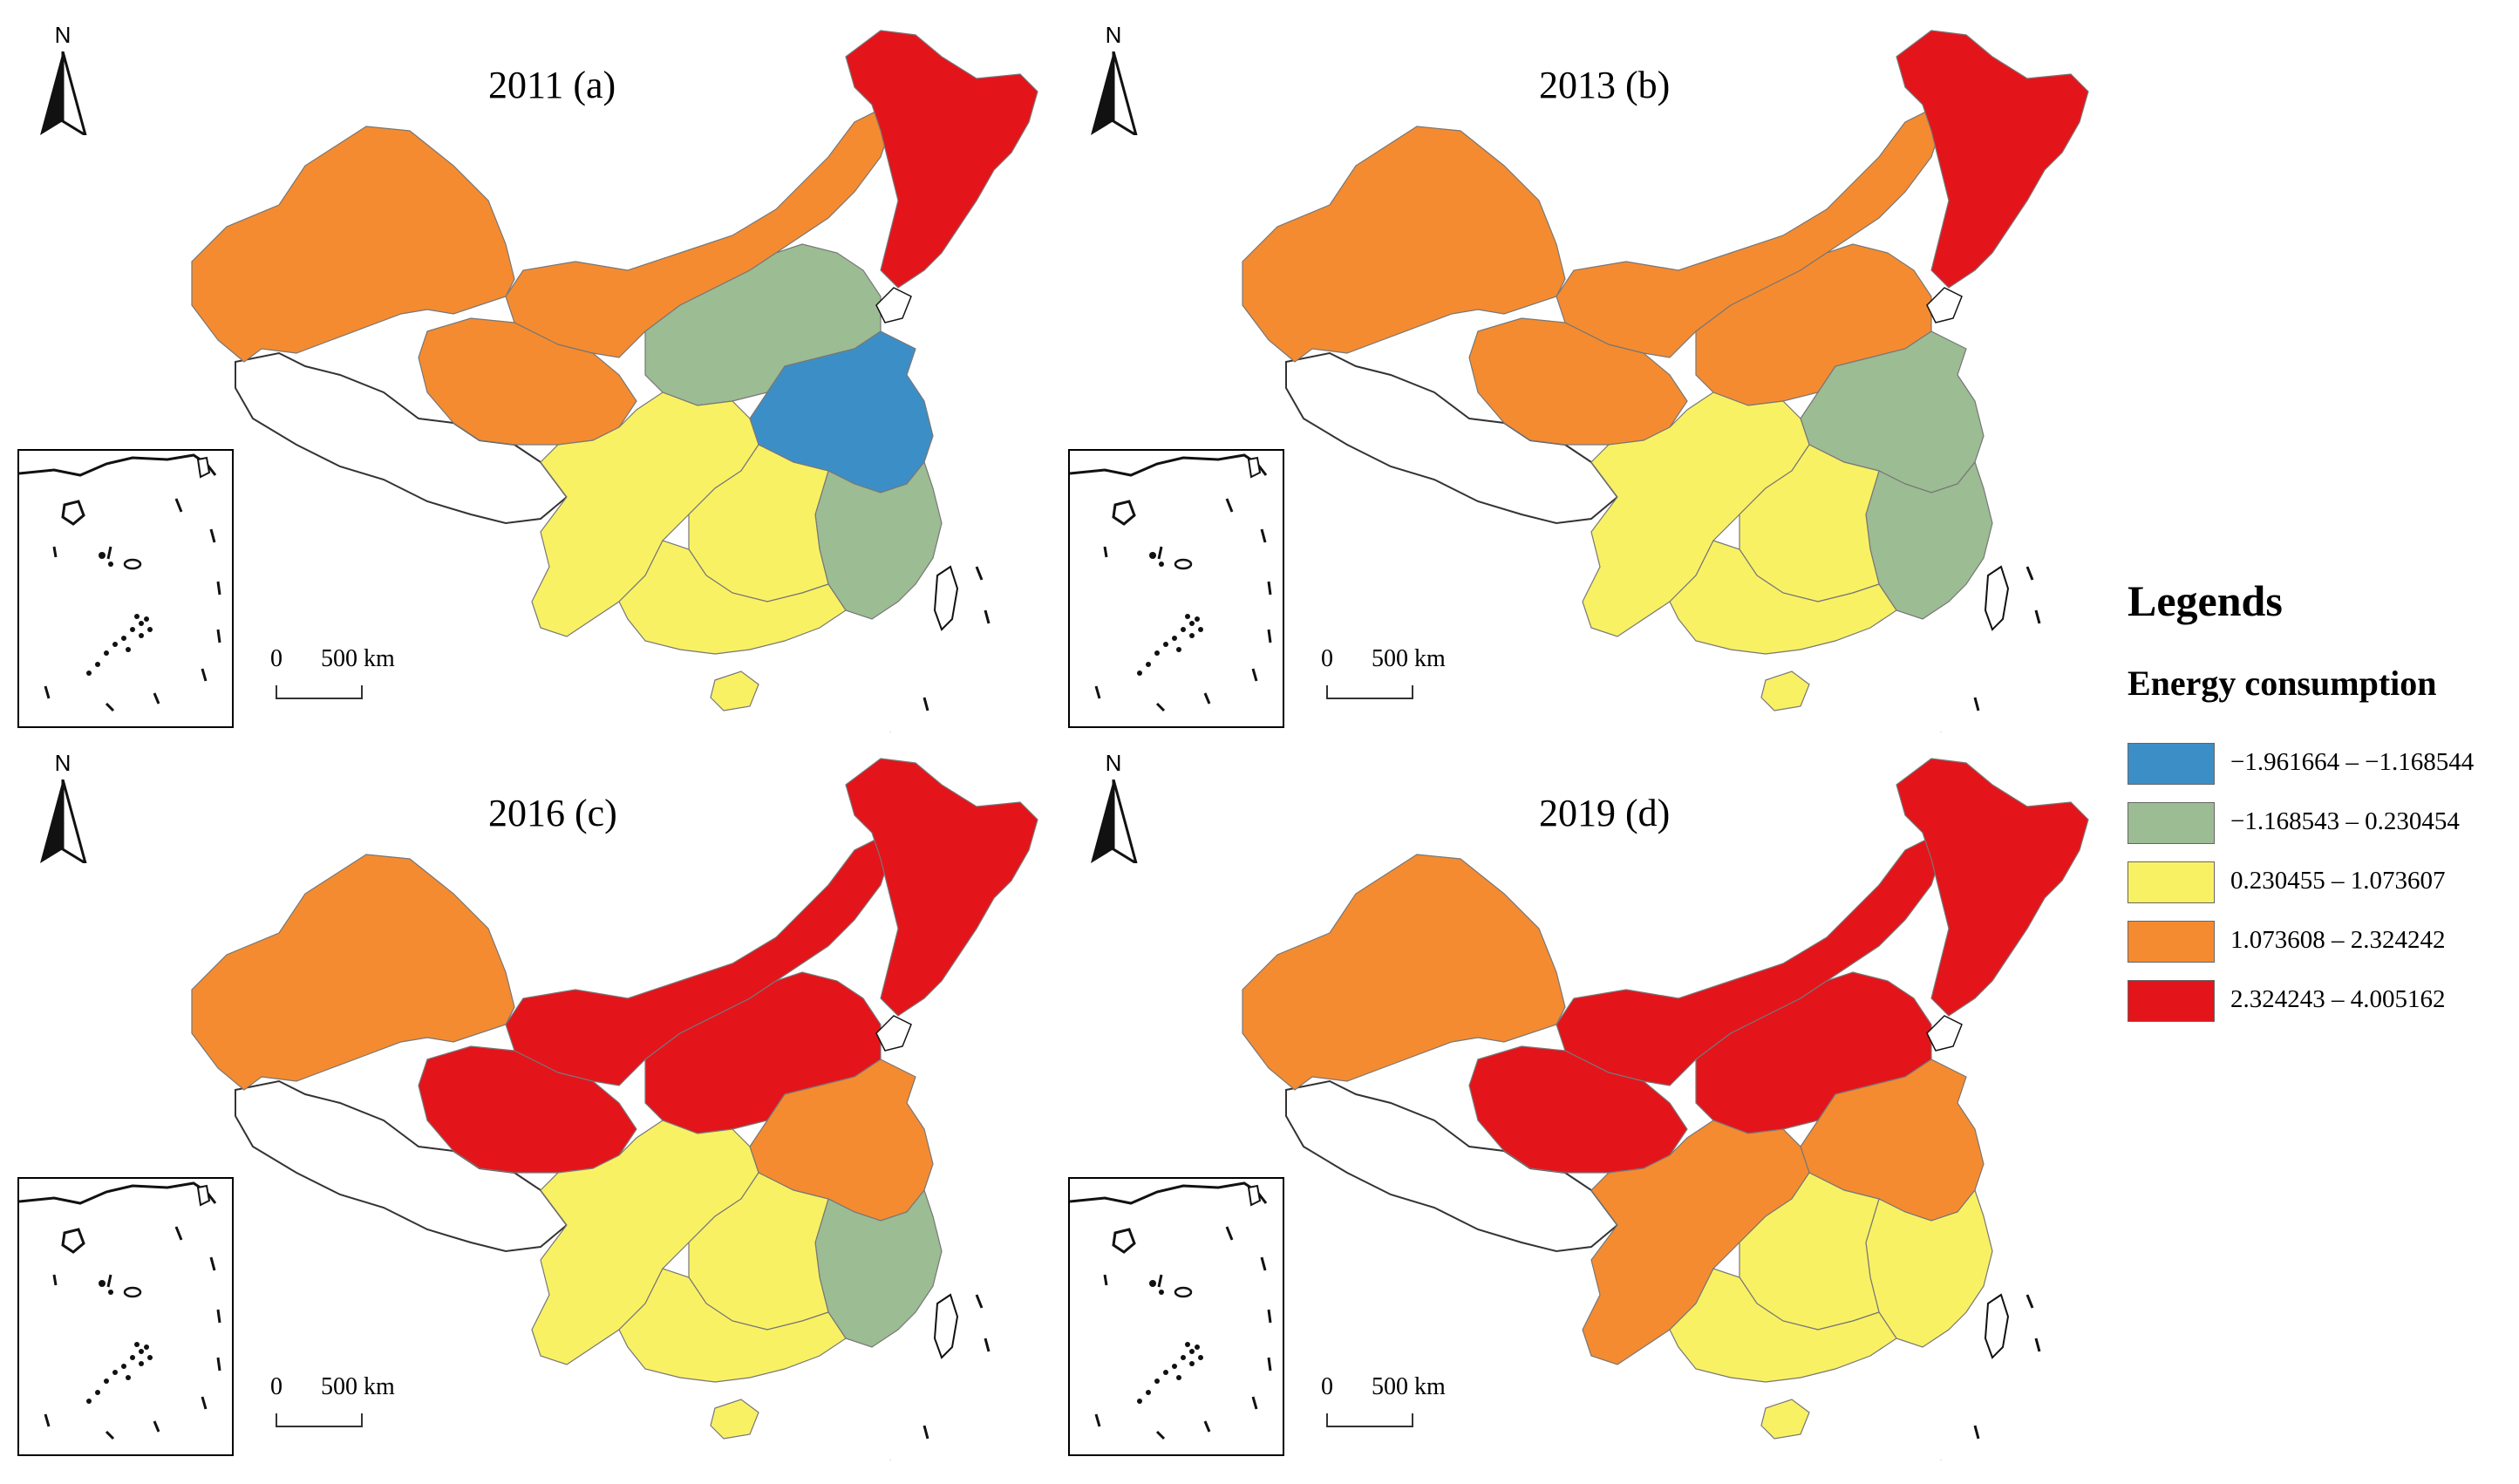 Image resolution: width=2519 pixels, height=1484 pixels. Describe the element at coordinates (552, 813) in the screenshot. I see `panel-title: 2016 (c)` at that location.